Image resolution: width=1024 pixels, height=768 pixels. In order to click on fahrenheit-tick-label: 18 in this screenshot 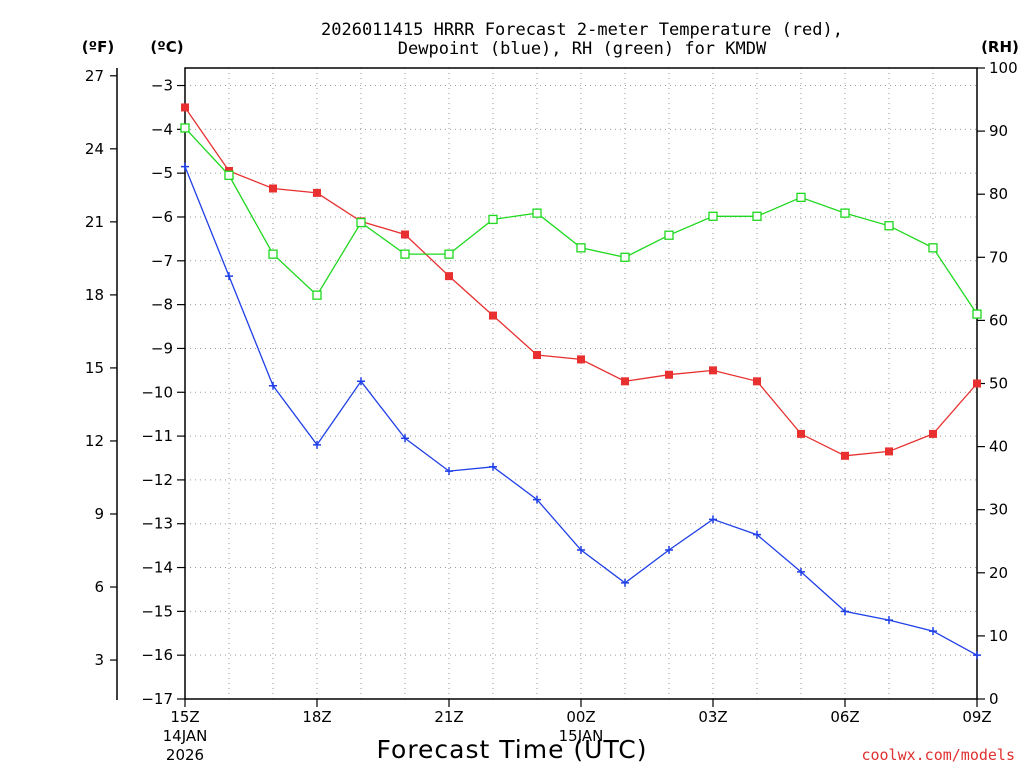, I will do `click(94, 295)`.